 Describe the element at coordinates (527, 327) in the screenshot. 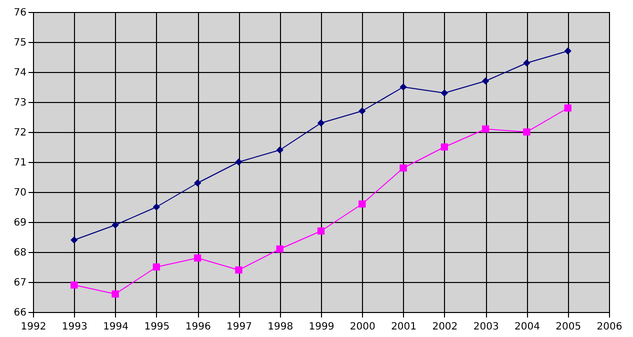

I see `x-tick-label: 2004` at that location.